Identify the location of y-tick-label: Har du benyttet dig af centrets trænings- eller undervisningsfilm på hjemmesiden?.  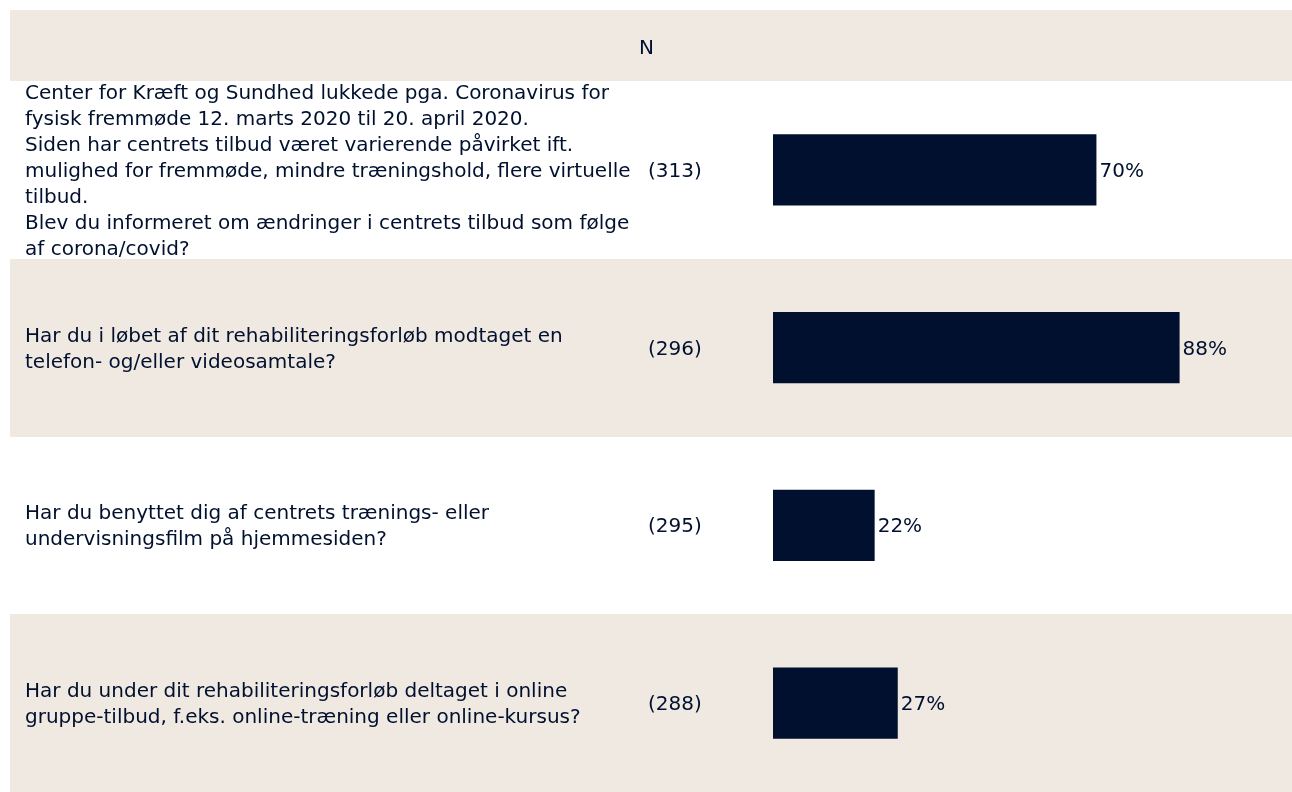
(257, 525).